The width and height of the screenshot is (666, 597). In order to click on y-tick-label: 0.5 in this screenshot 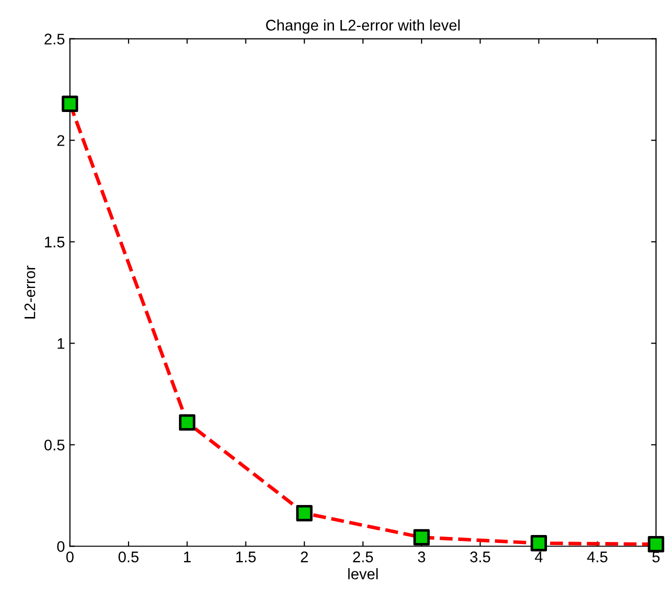, I will do `click(54, 445)`.